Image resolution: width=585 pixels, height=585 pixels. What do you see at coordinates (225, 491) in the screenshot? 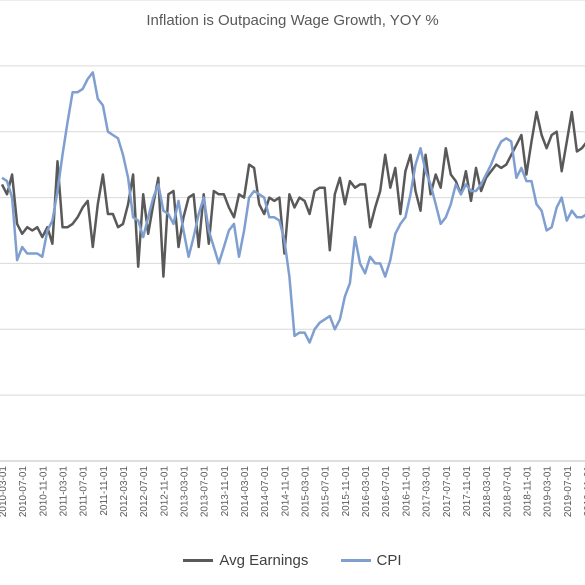
I see `x-tick-label: 2013-11-01` at bounding box center [225, 491].